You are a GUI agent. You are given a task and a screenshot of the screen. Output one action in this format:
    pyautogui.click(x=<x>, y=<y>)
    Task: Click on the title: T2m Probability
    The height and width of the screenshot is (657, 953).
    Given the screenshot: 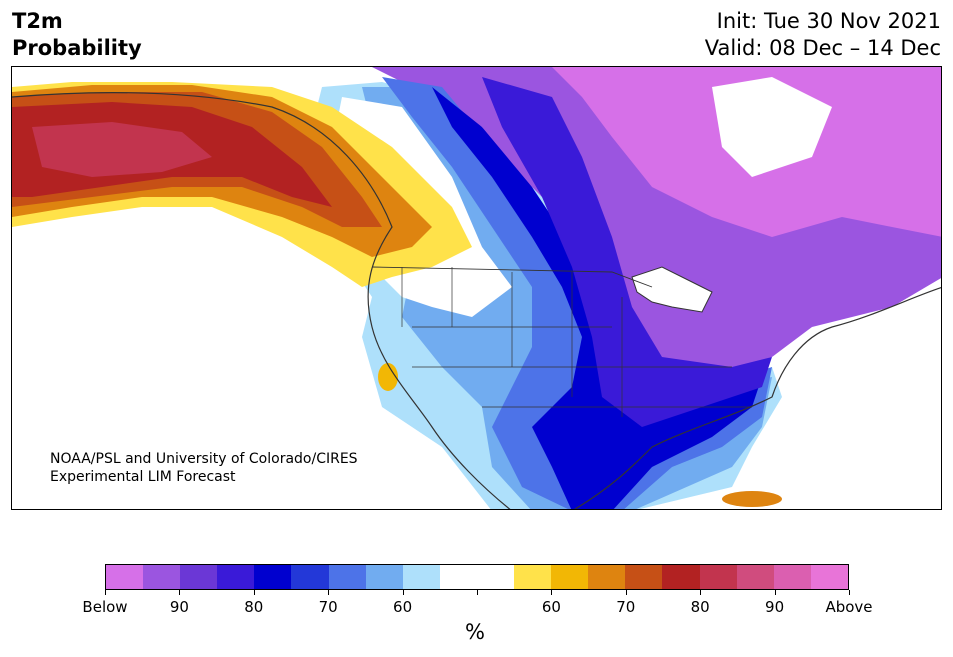 What is the action you would take?
    pyautogui.click(x=77, y=35)
    